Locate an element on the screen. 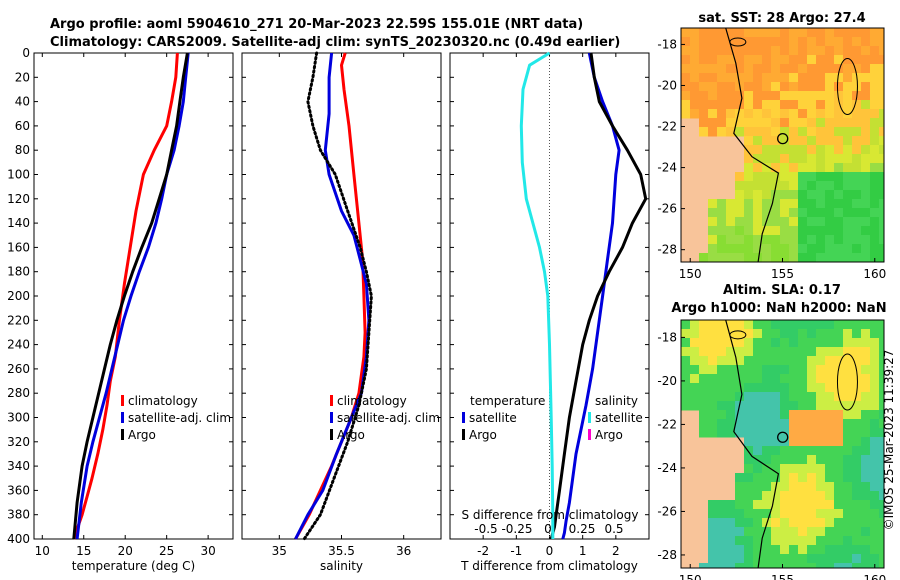  y-tick-label: 340 is located at coordinates (18, 466).